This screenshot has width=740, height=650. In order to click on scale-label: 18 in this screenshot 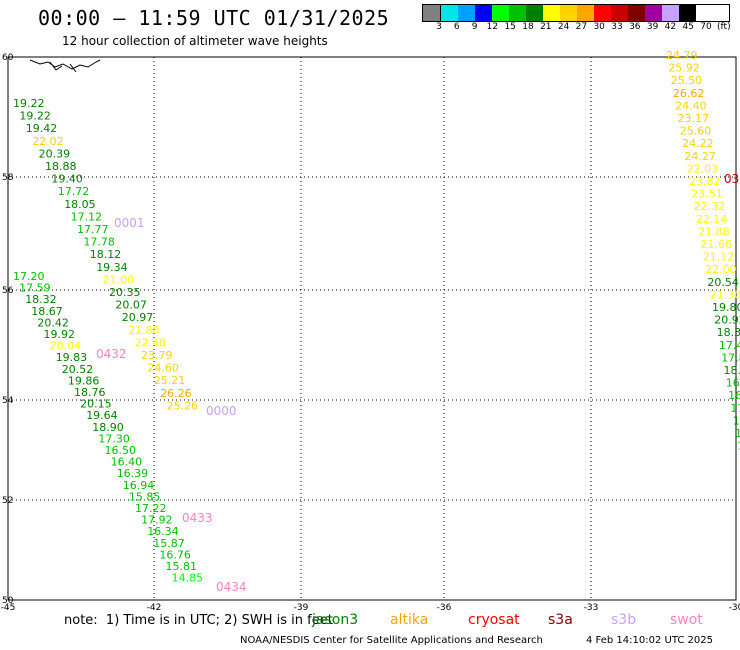, I will do `click(528, 27)`.